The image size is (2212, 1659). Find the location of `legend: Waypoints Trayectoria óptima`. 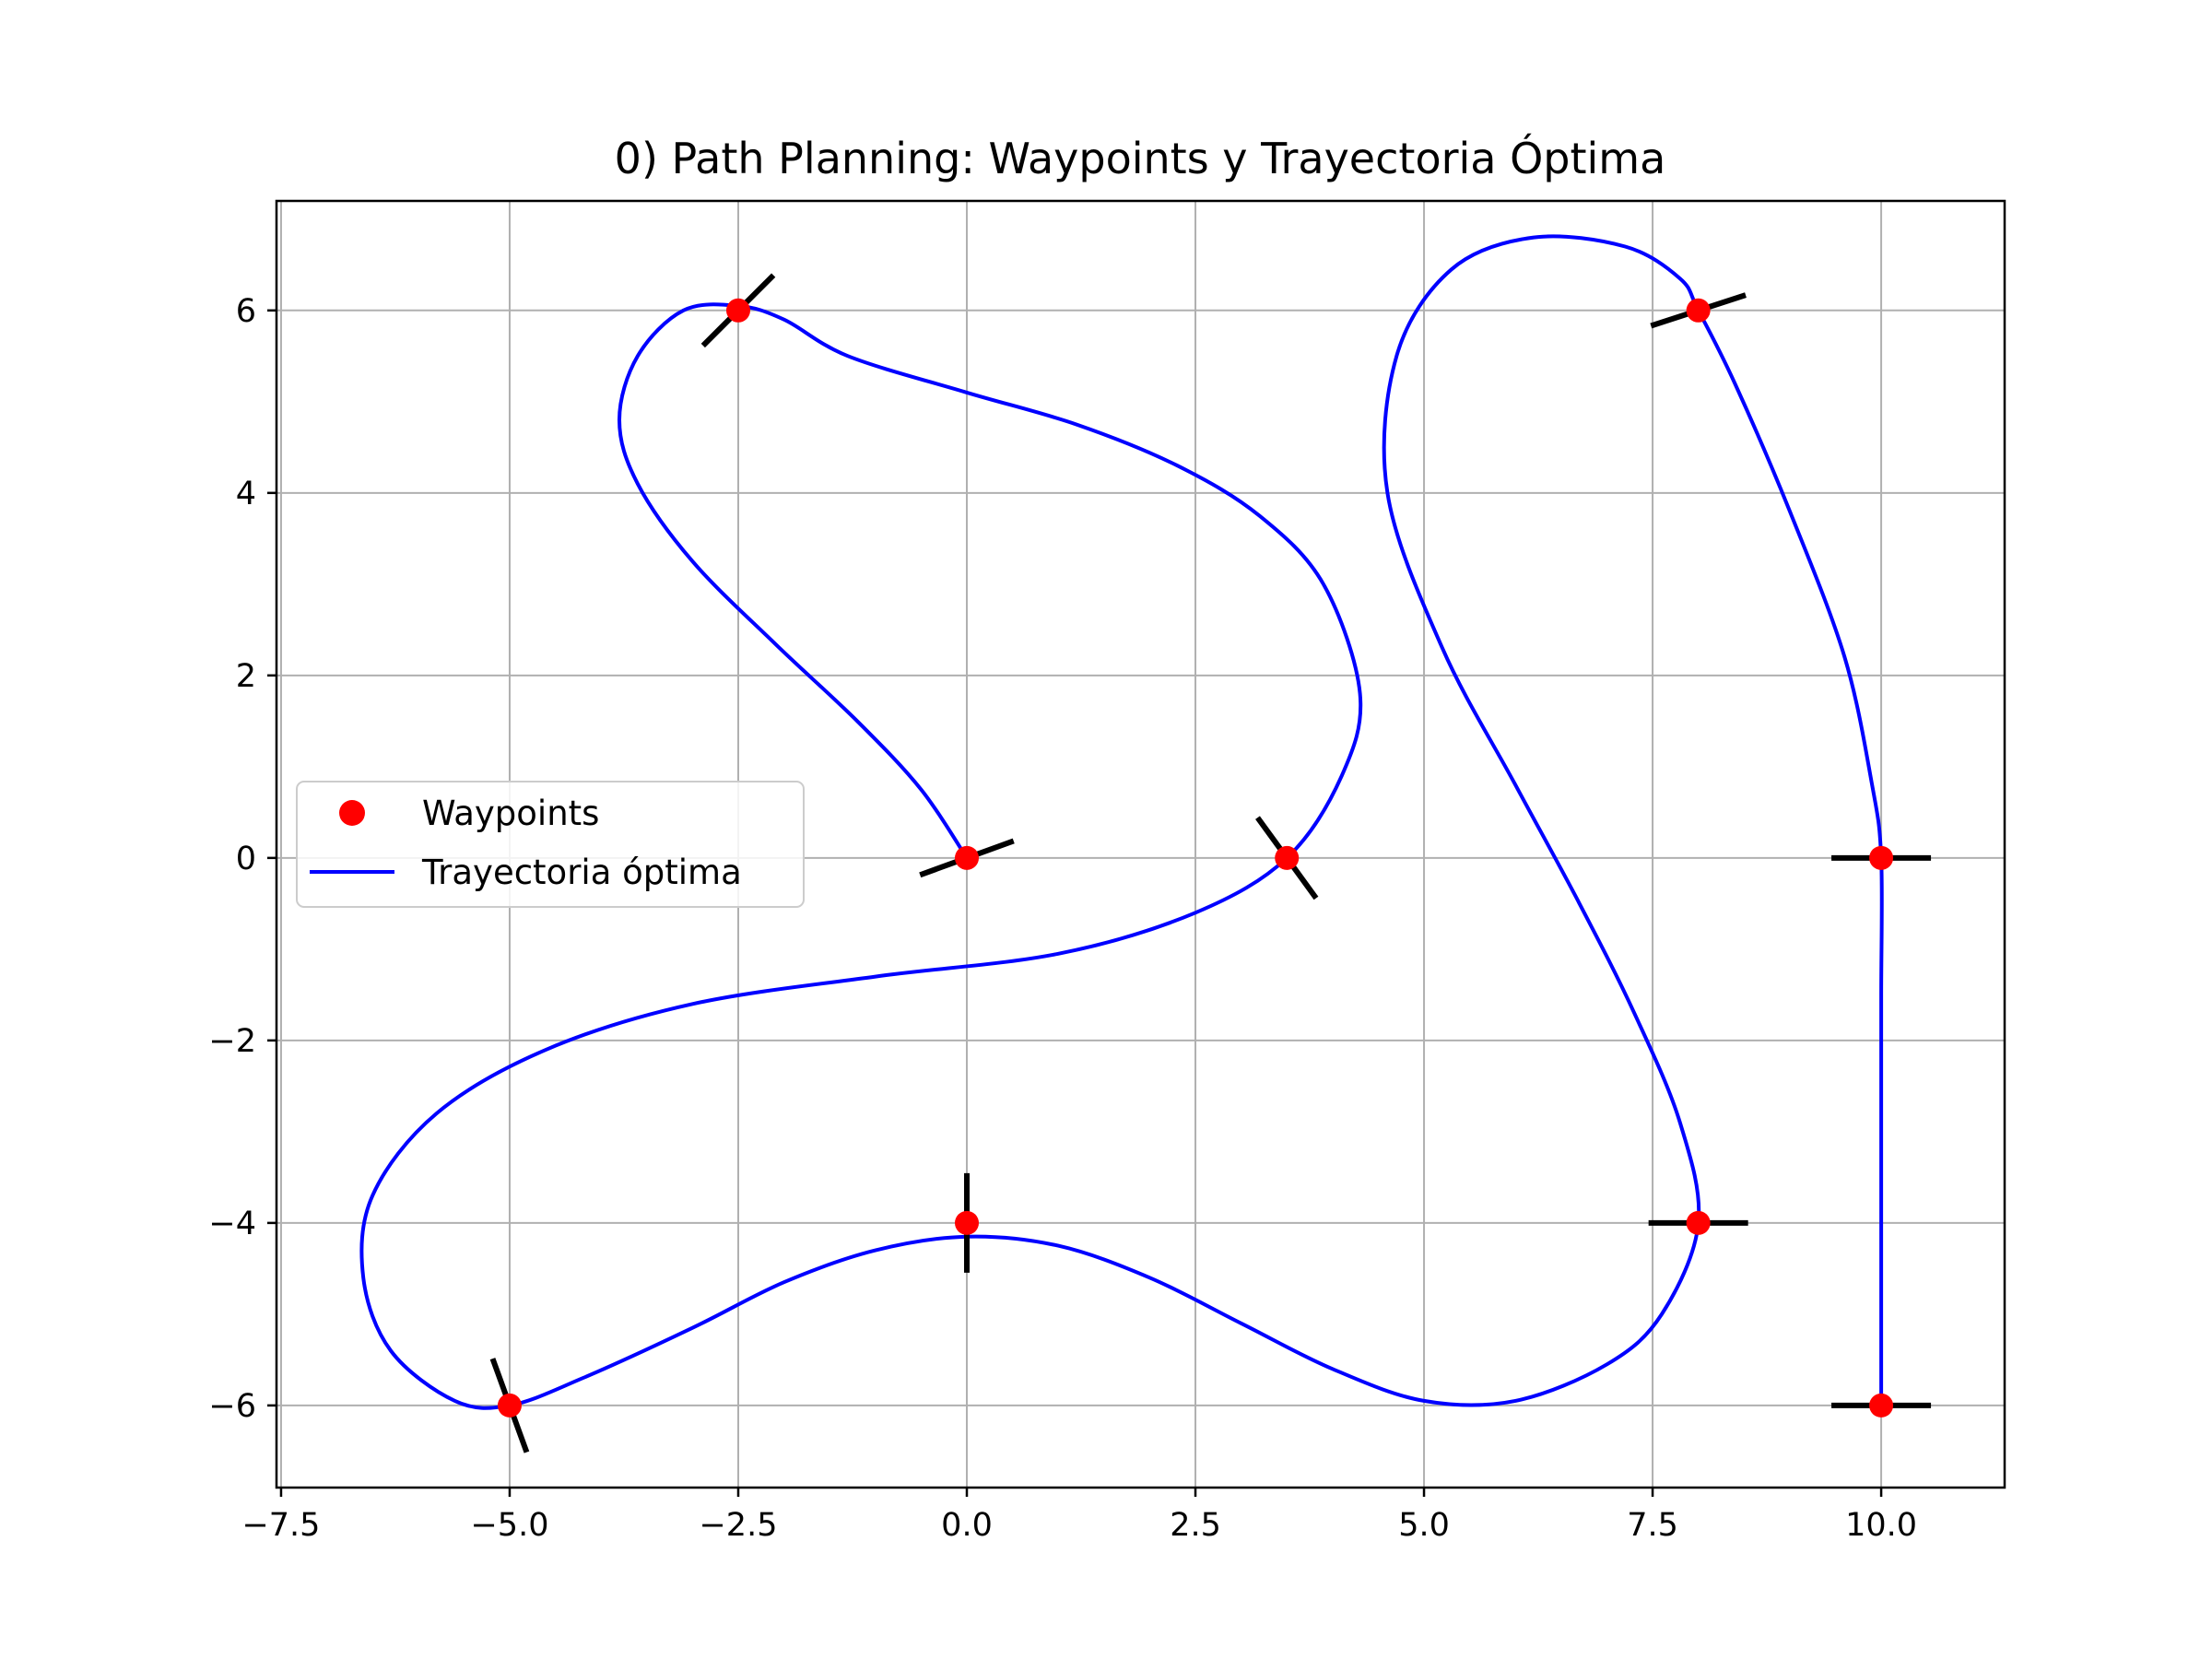

legend: Waypoints Trayectoria óptima is located at coordinates (550, 844).